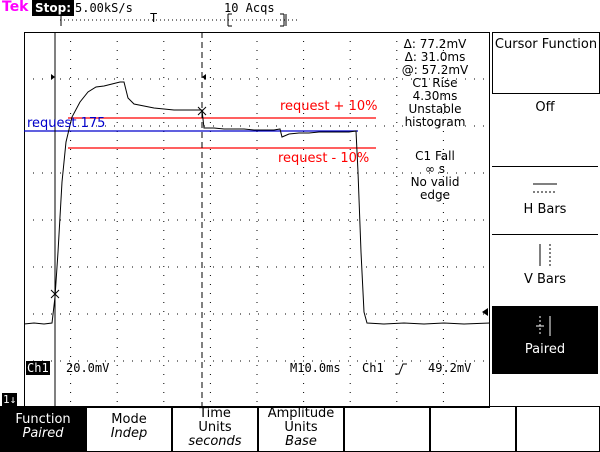 Image resolution: width=600 pixels, height=452 pixels. What do you see at coordinates (129, 419) in the screenshot?
I see `softkey-mode-label: Mode` at bounding box center [129, 419].